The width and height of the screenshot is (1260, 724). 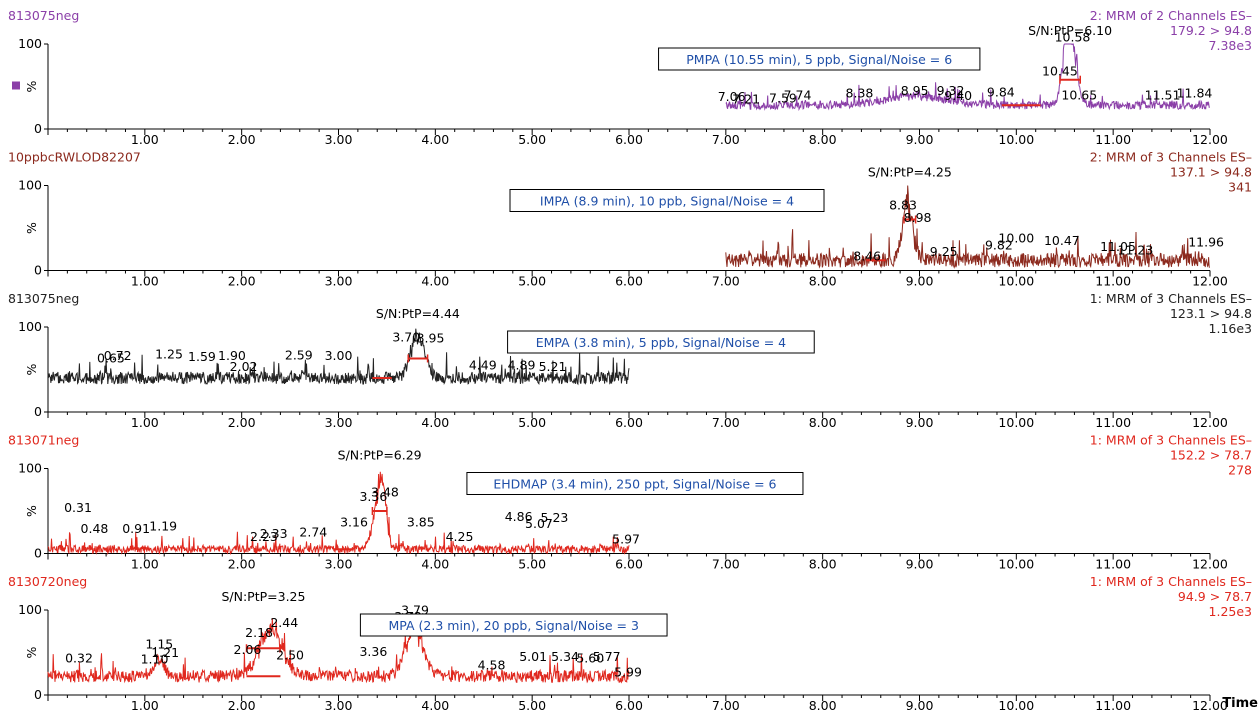 I want to click on callout-text: MPA (2.3 min), 20 ppb, Signal/Noise = 3, so click(x=513, y=625).